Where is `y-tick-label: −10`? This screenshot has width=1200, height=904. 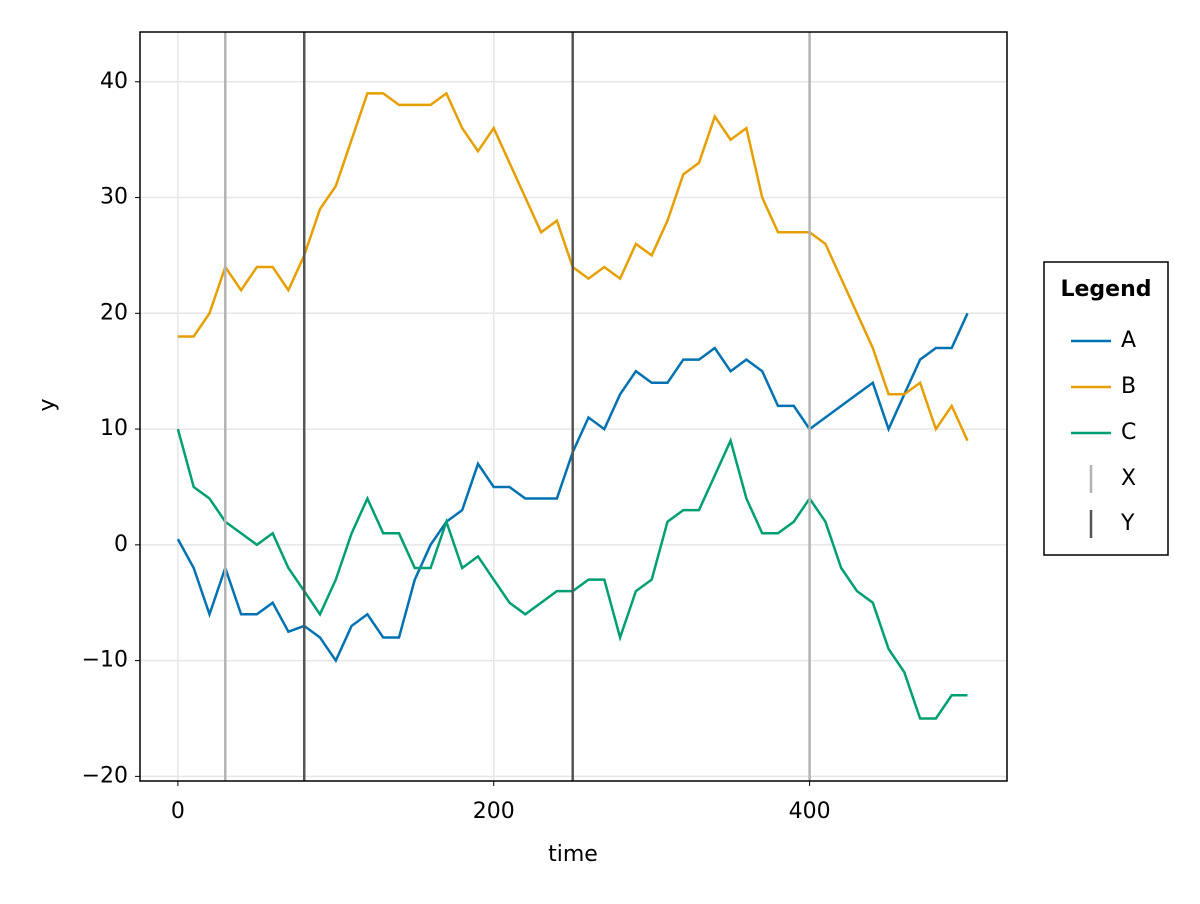 y-tick-label: −10 is located at coordinates (105, 660).